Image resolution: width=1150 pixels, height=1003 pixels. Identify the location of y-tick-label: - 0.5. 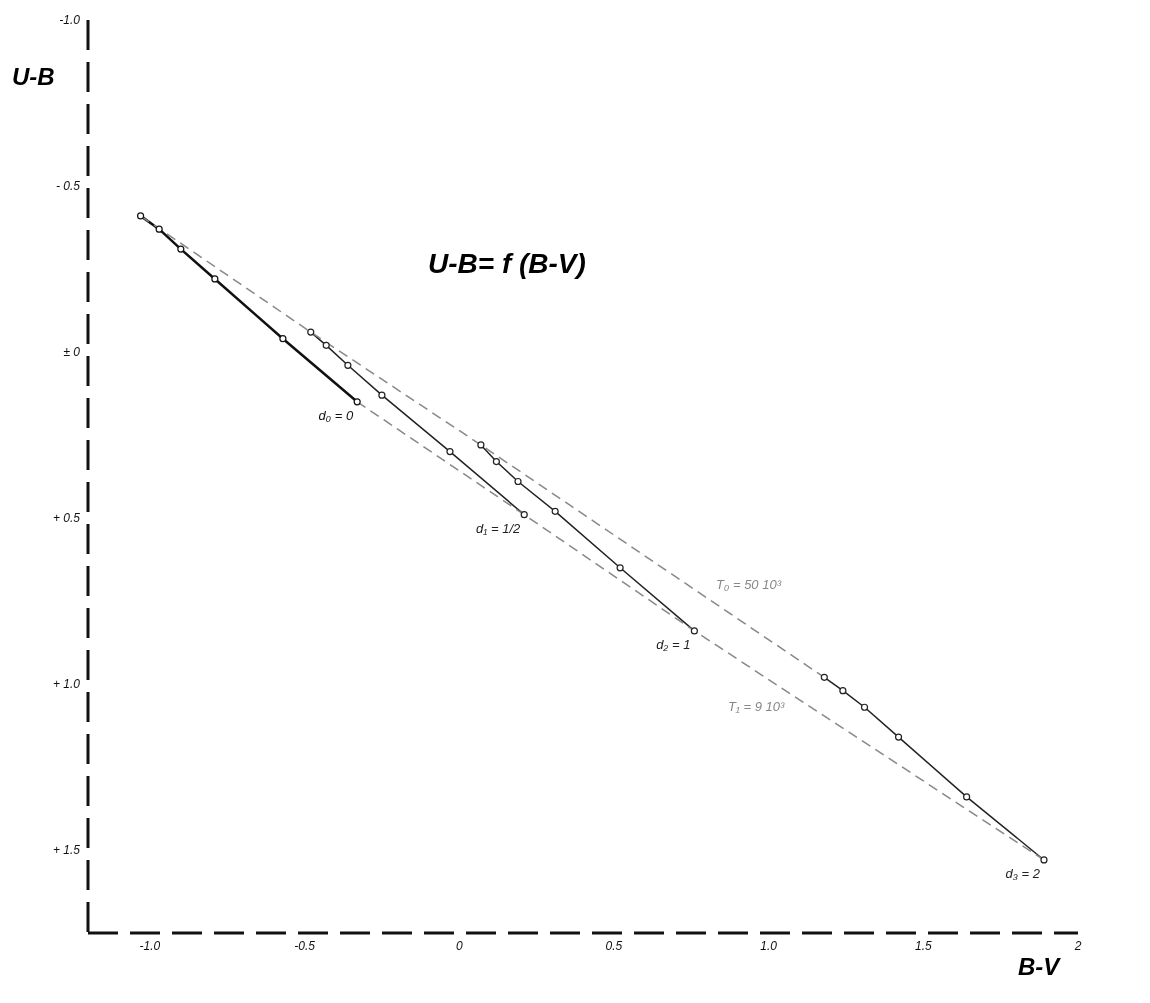
(68, 186).